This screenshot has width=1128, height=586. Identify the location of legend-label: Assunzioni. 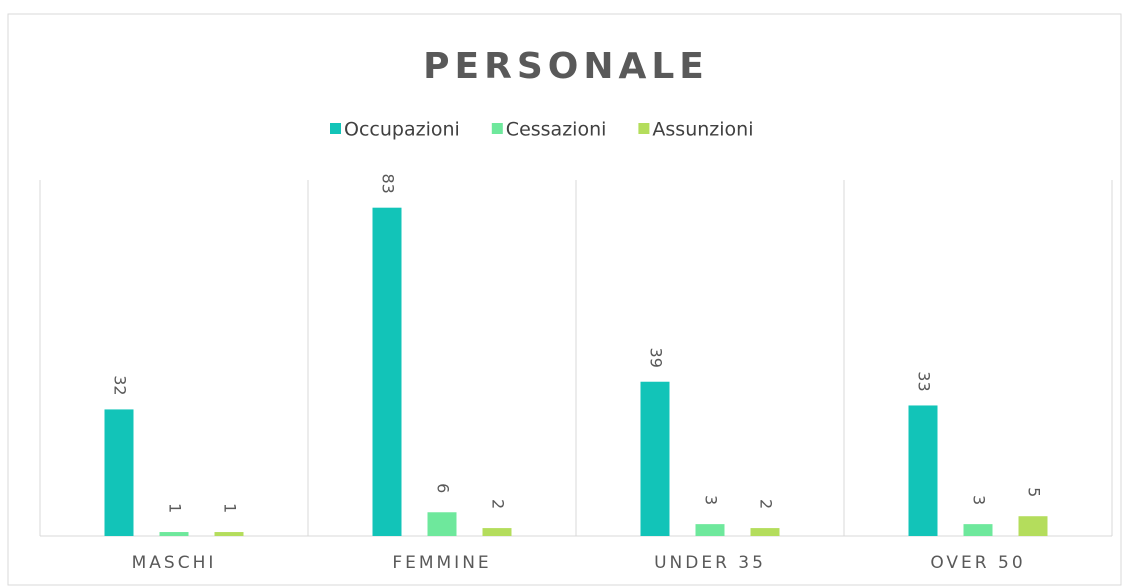
(702, 130).